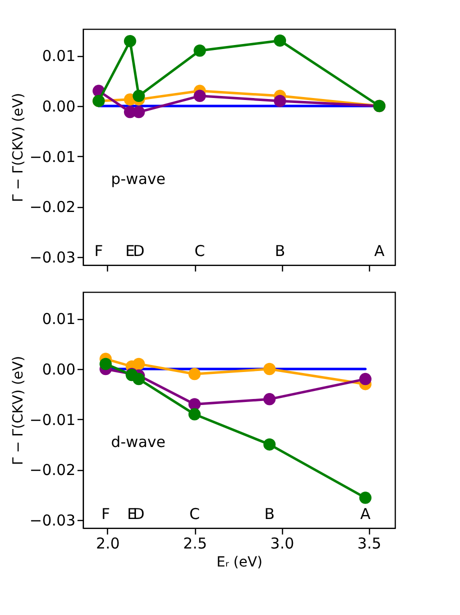 The image size is (460, 615). What do you see at coordinates (130, 251) in the screenshot?
I see `annotation: E` at bounding box center [130, 251].